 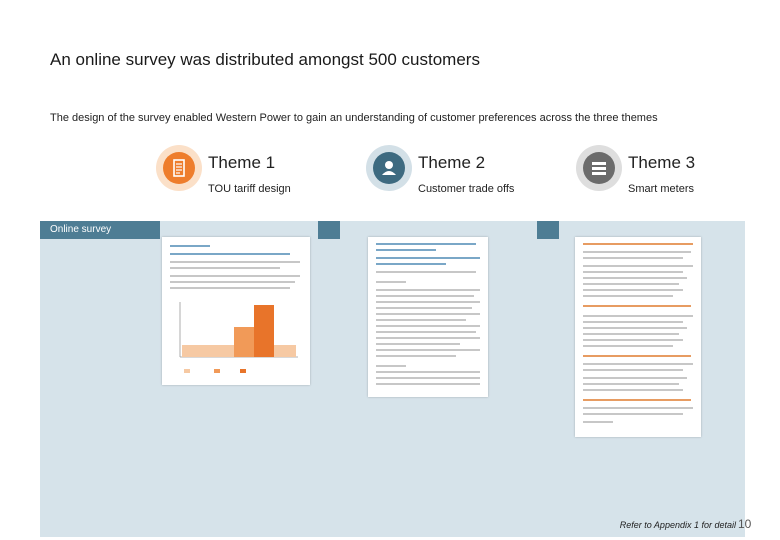 I want to click on theme-3-badge, so click(x=599, y=168).